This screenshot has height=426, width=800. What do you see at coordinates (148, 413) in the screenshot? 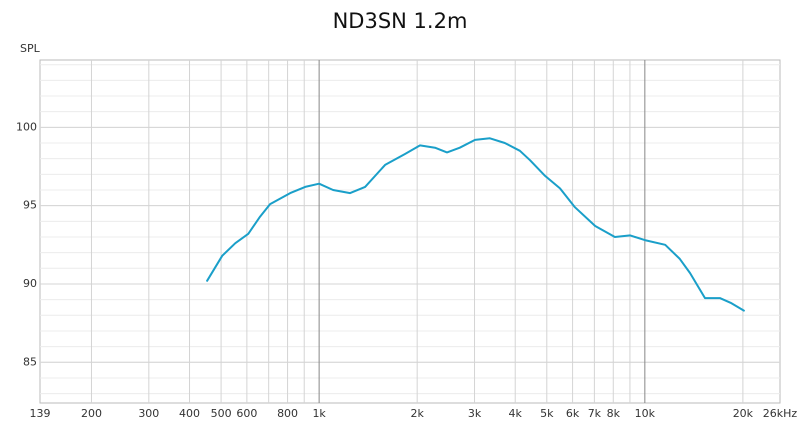
I see `x-tick-label: 300` at bounding box center [148, 413].